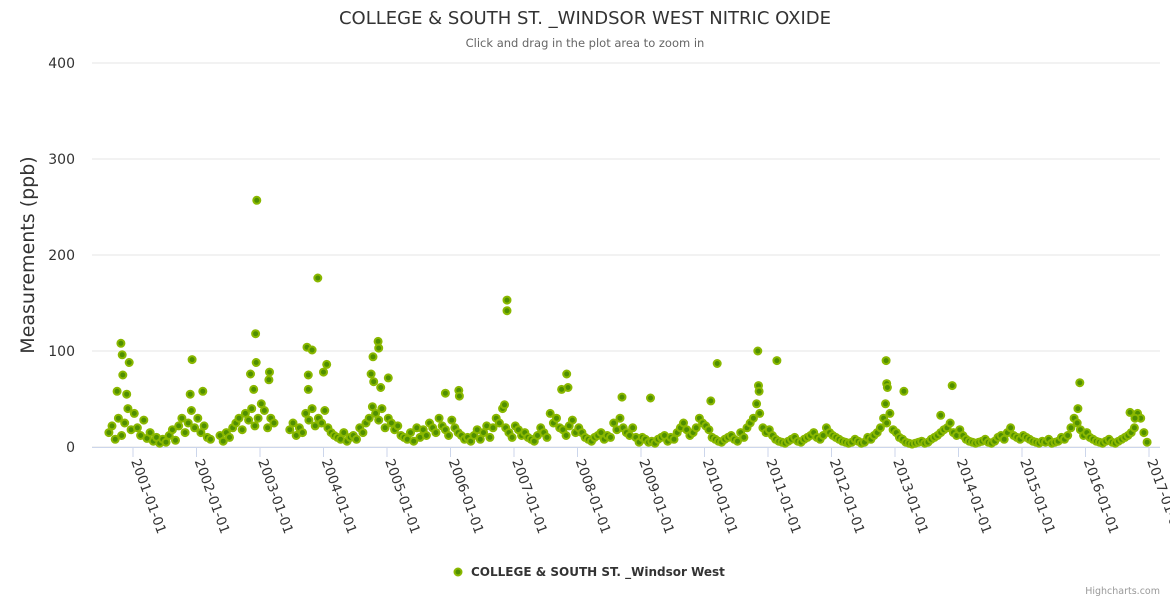  I want to click on legend-item: COLLEGE & SOUTH ST. _Windsor West, so click(589, 572).